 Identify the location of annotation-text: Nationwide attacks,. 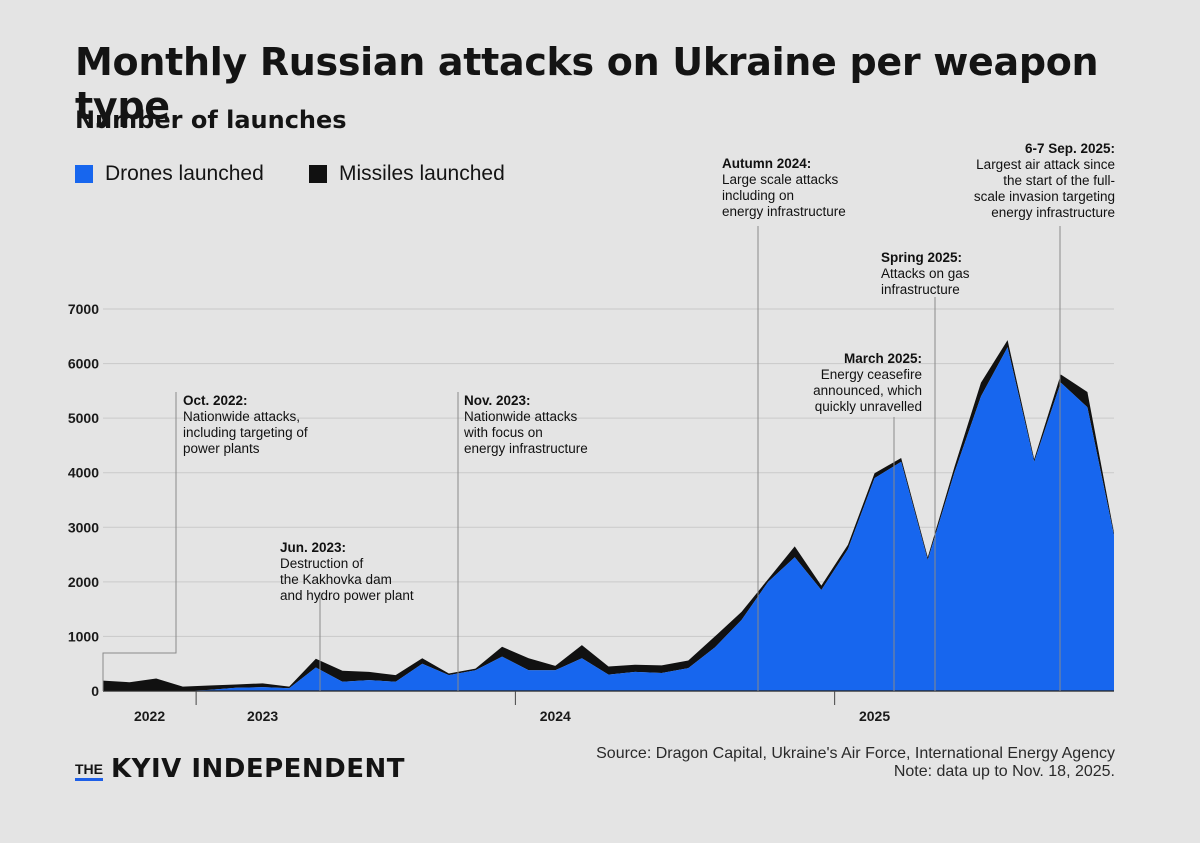
(241, 416).